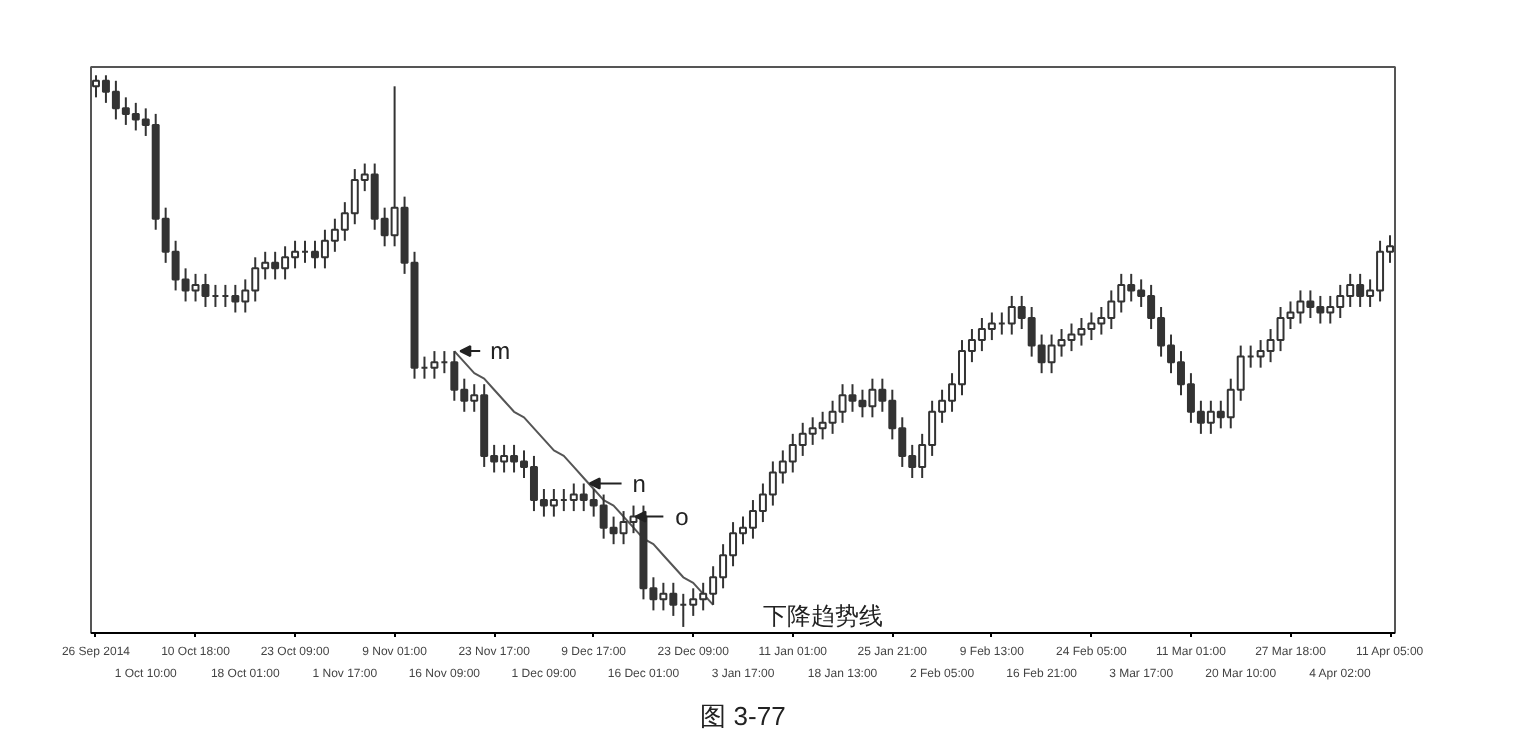 This screenshot has height=740, width=1514. What do you see at coordinates (743, 716) in the screenshot?
I see `caption: 图 3-77` at bounding box center [743, 716].